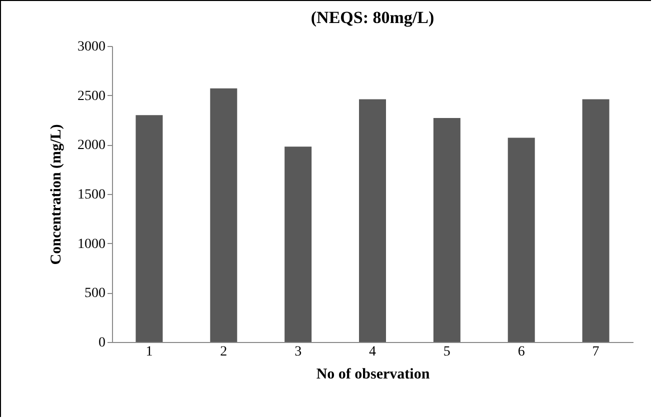 The width and height of the screenshot is (653, 419). Describe the element at coordinates (521, 352) in the screenshot. I see `x-tick-label: 6` at that location.